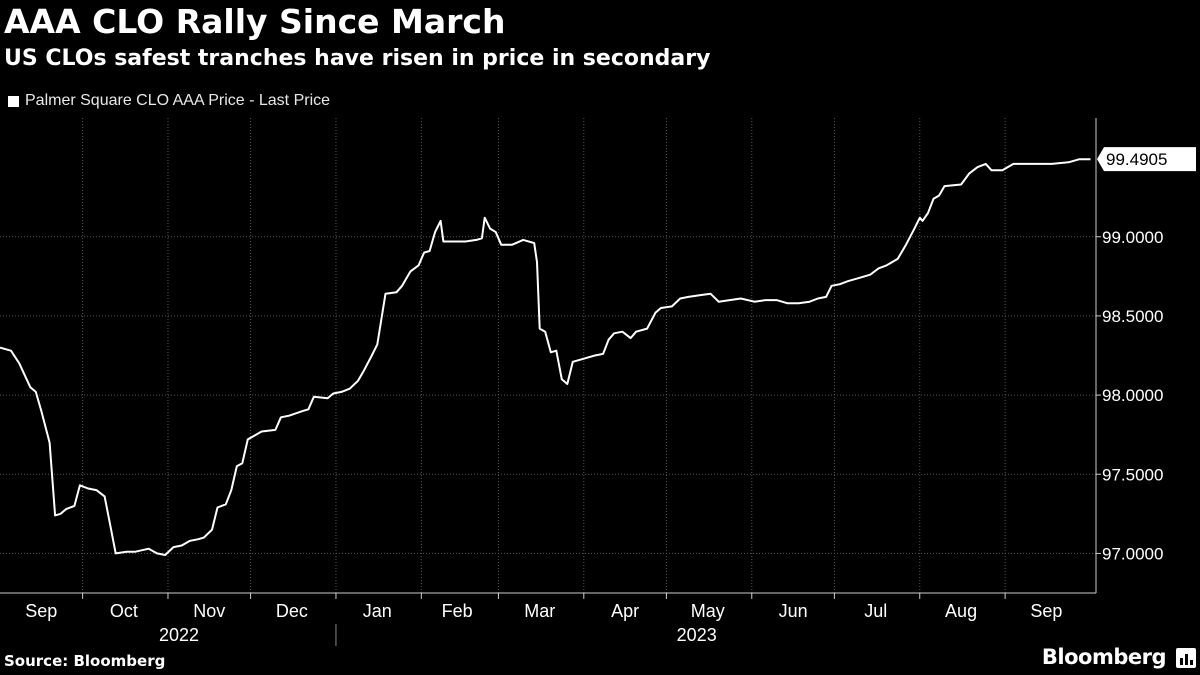 This screenshot has width=1200, height=675. What do you see at coordinates (85, 661) in the screenshot?
I see `source-note: Source: Bloomberg` at bounding box center [85, 661].